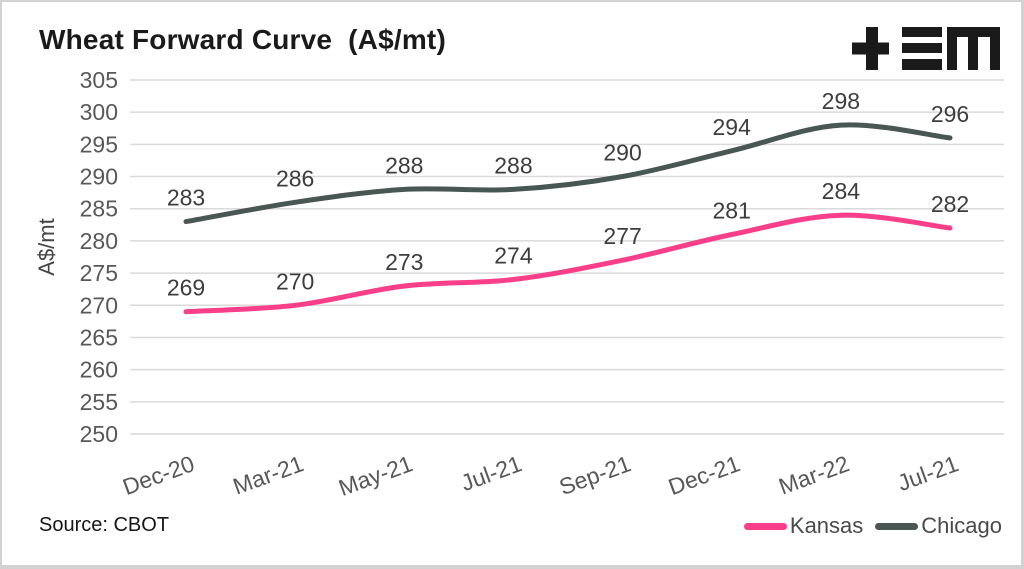 This screenshot has width=1024, height=569. I want to click on y-tick-label: 250, so click(99, 434).